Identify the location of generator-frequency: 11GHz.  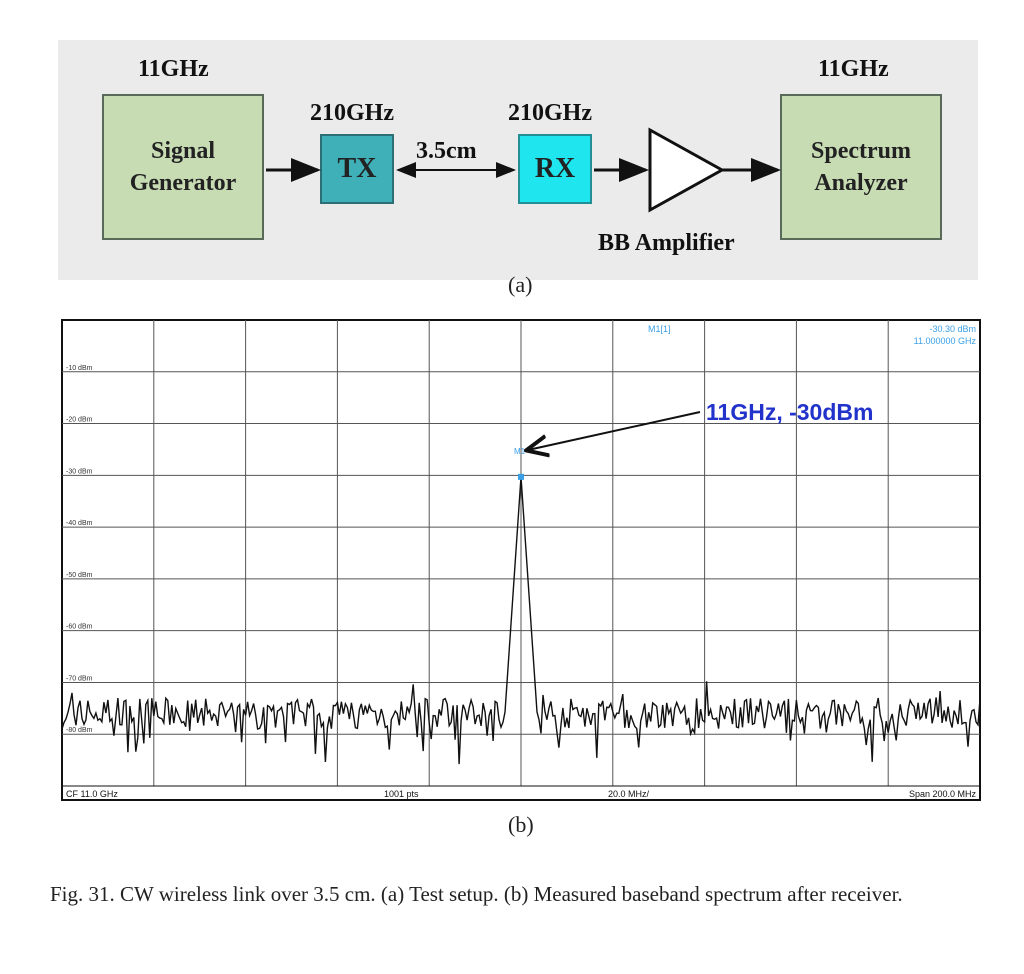
(173, 69).